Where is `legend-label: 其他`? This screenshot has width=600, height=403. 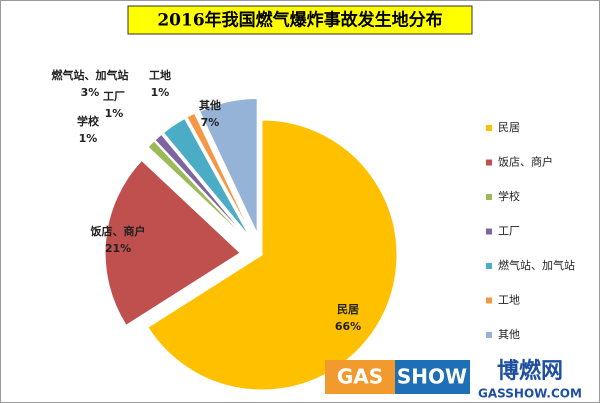
legend-label: 其他 is located at coordinates (509, 334).